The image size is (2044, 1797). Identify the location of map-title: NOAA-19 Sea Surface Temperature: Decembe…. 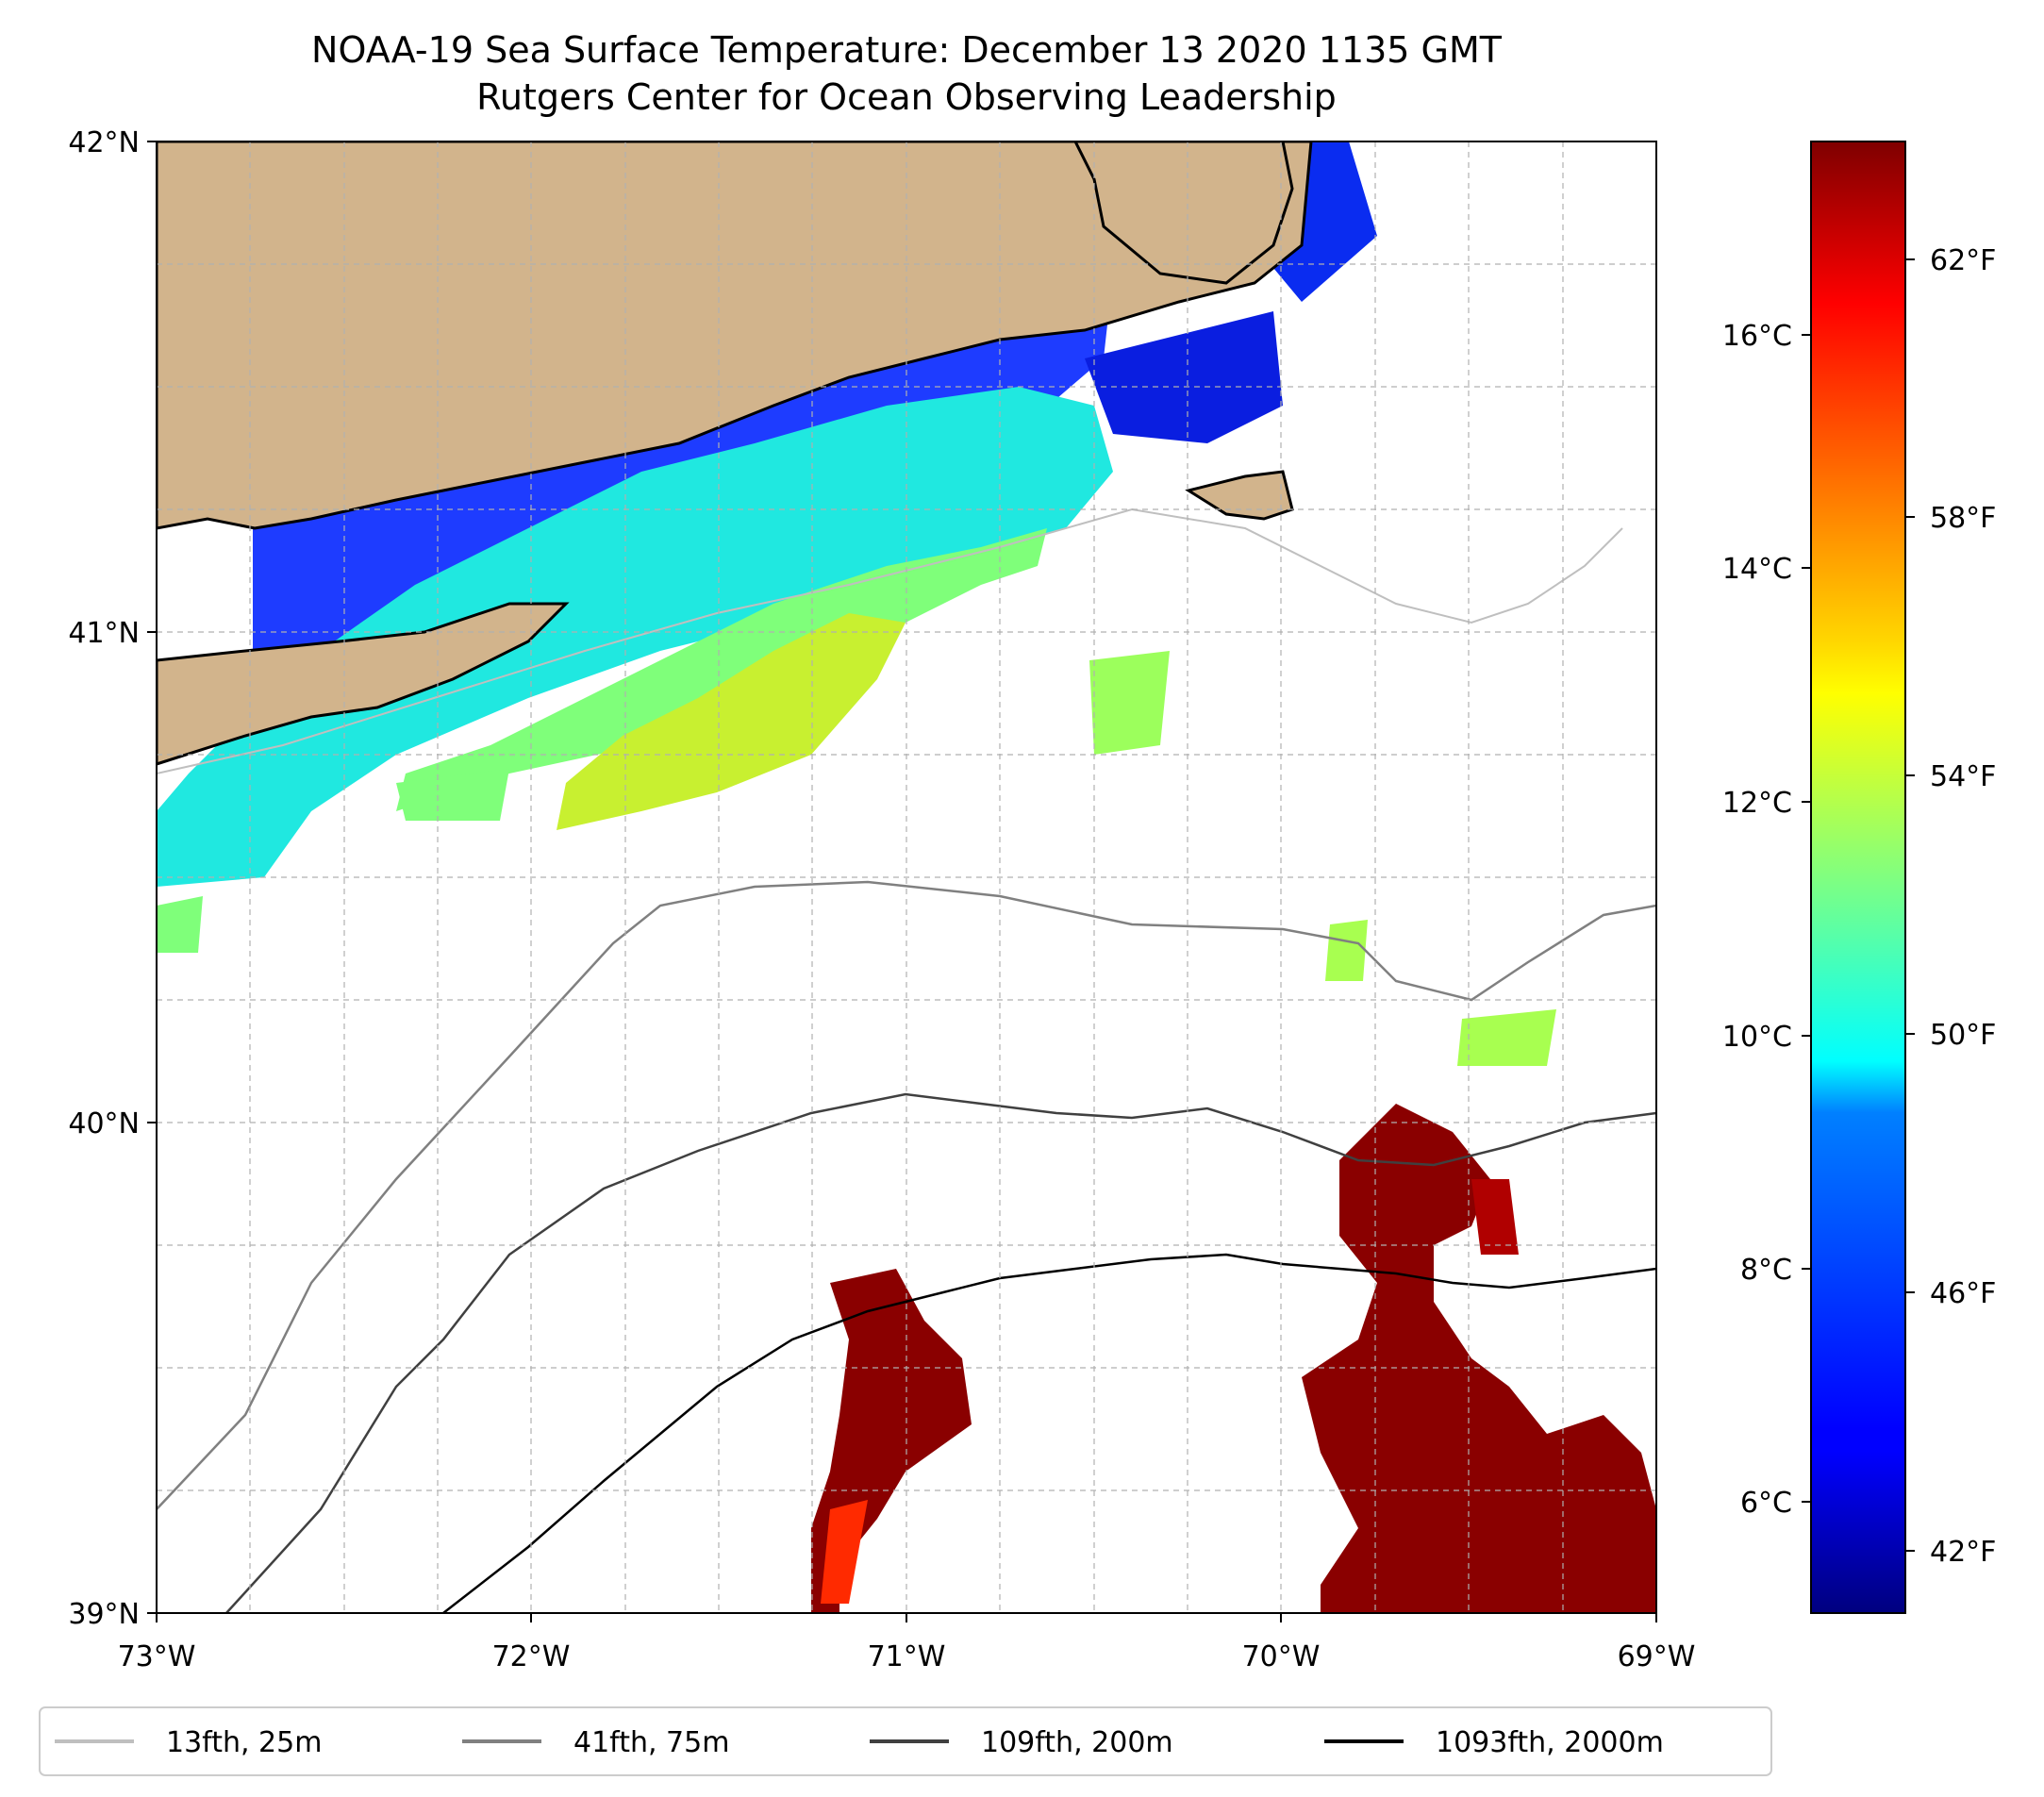
(907, 50).